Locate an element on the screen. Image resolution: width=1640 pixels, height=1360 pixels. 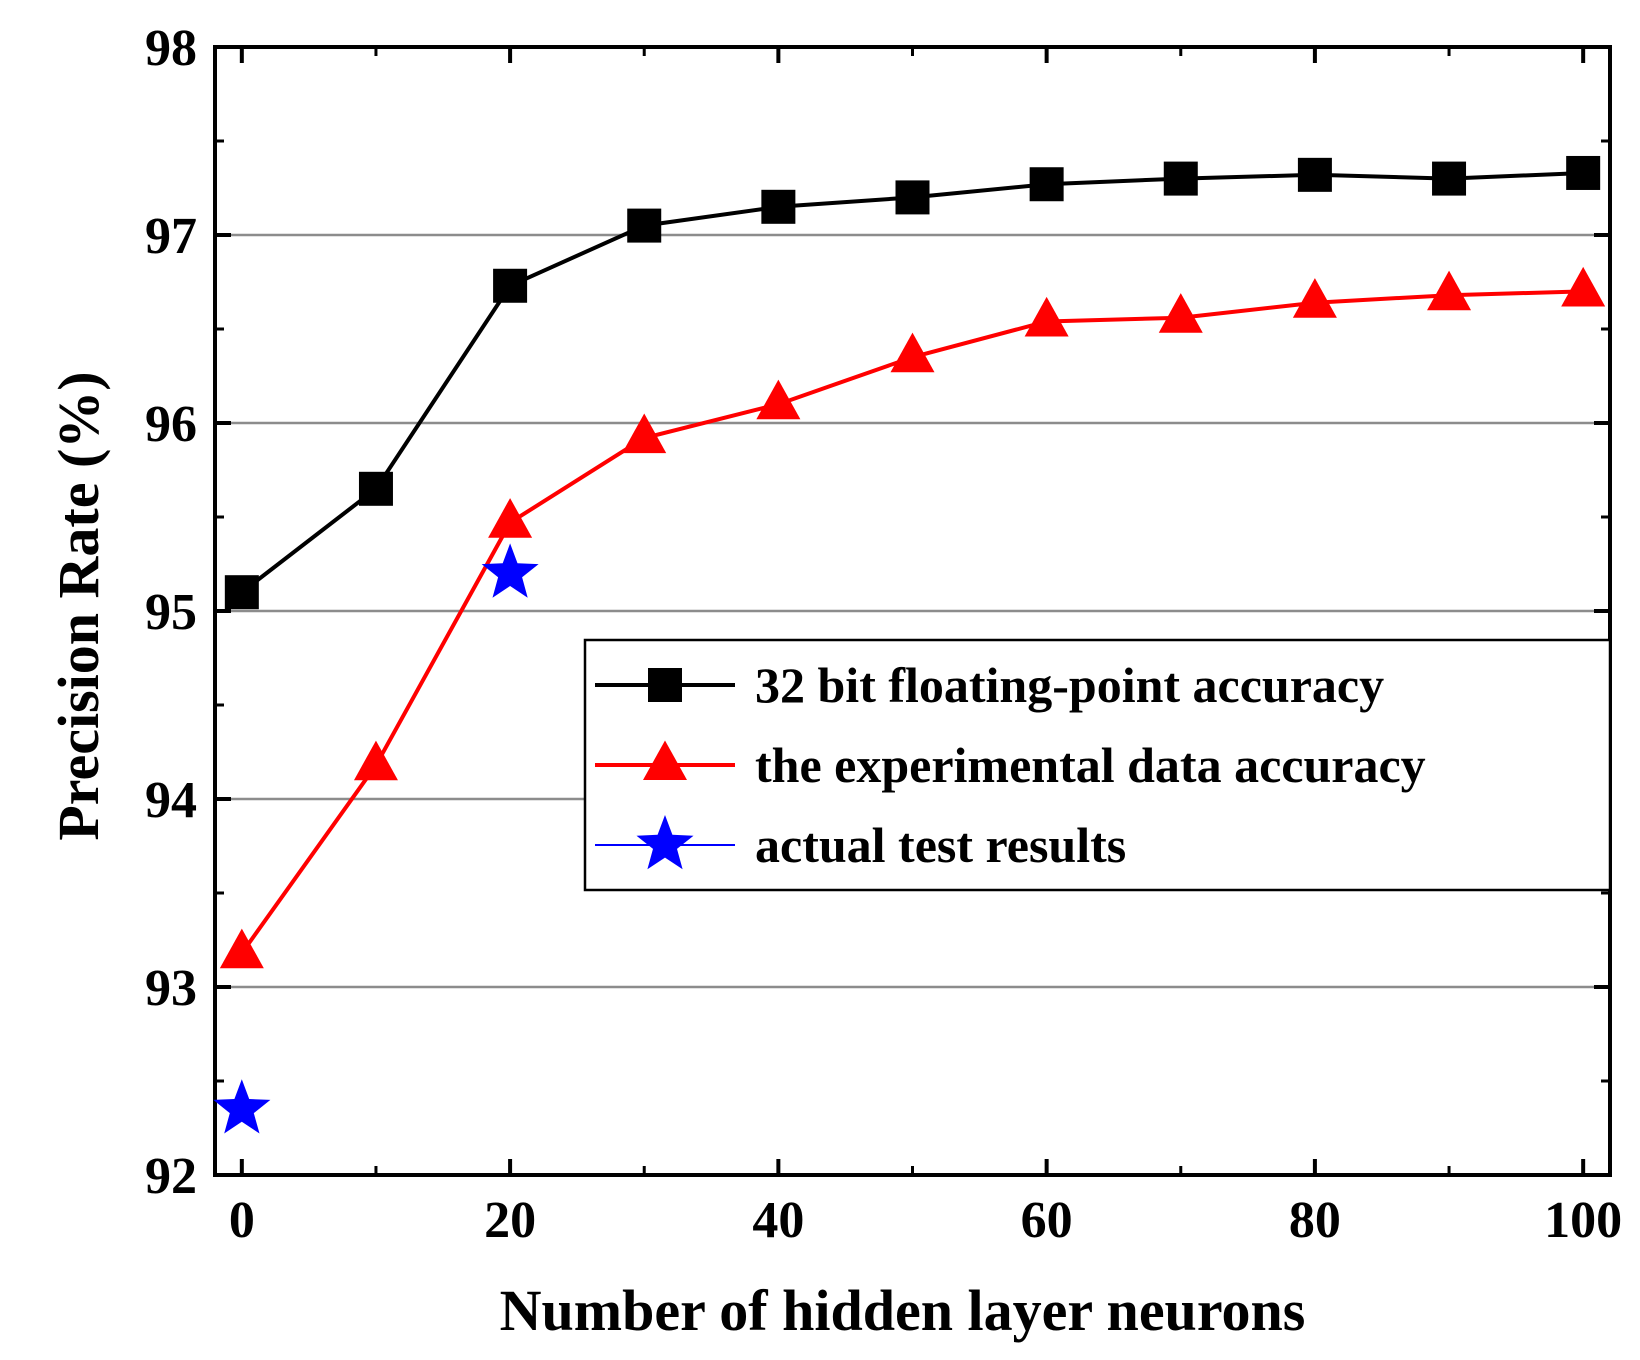
x-axis-title: Number of hidden layer neurons is located at coordinates (903, 1310).